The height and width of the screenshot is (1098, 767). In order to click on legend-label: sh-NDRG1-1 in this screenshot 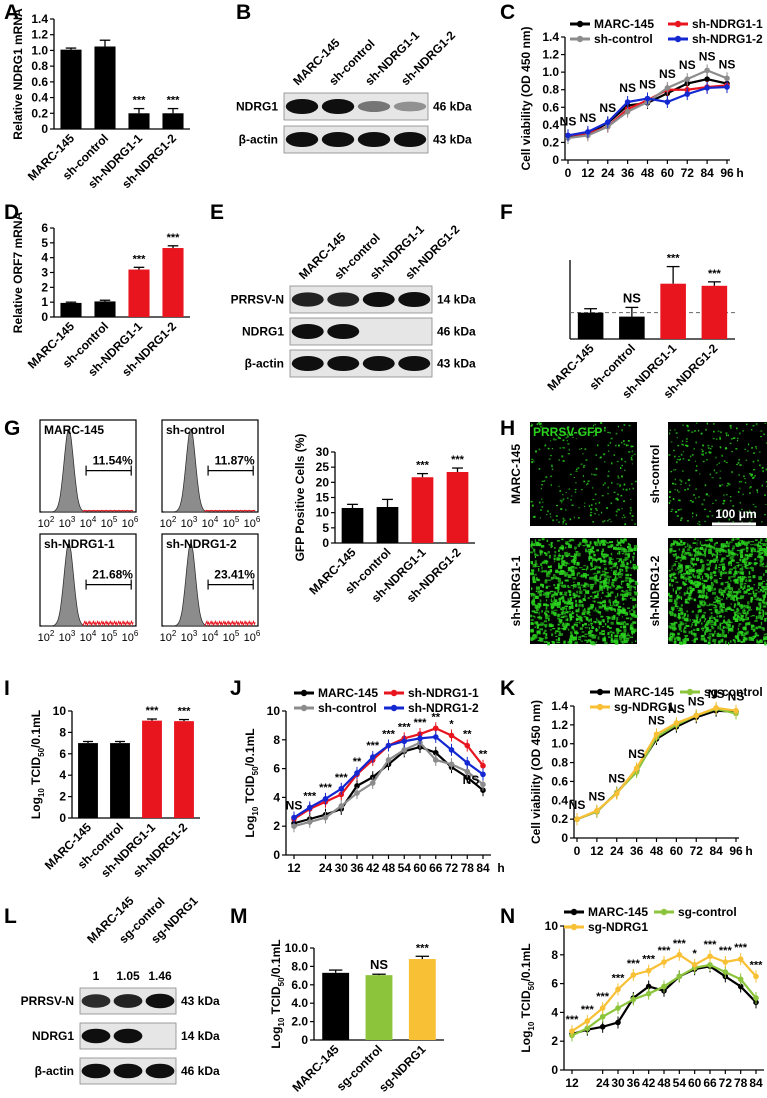, I will do `click(443, 693)`.